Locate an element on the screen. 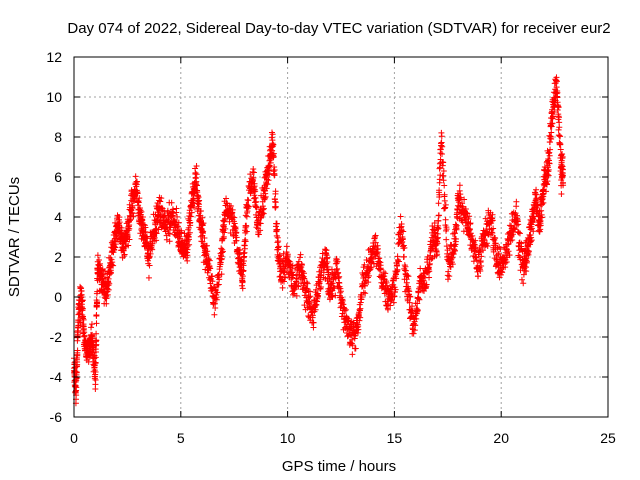  y-tick-label: 6 is located at coordinates (58, 177).